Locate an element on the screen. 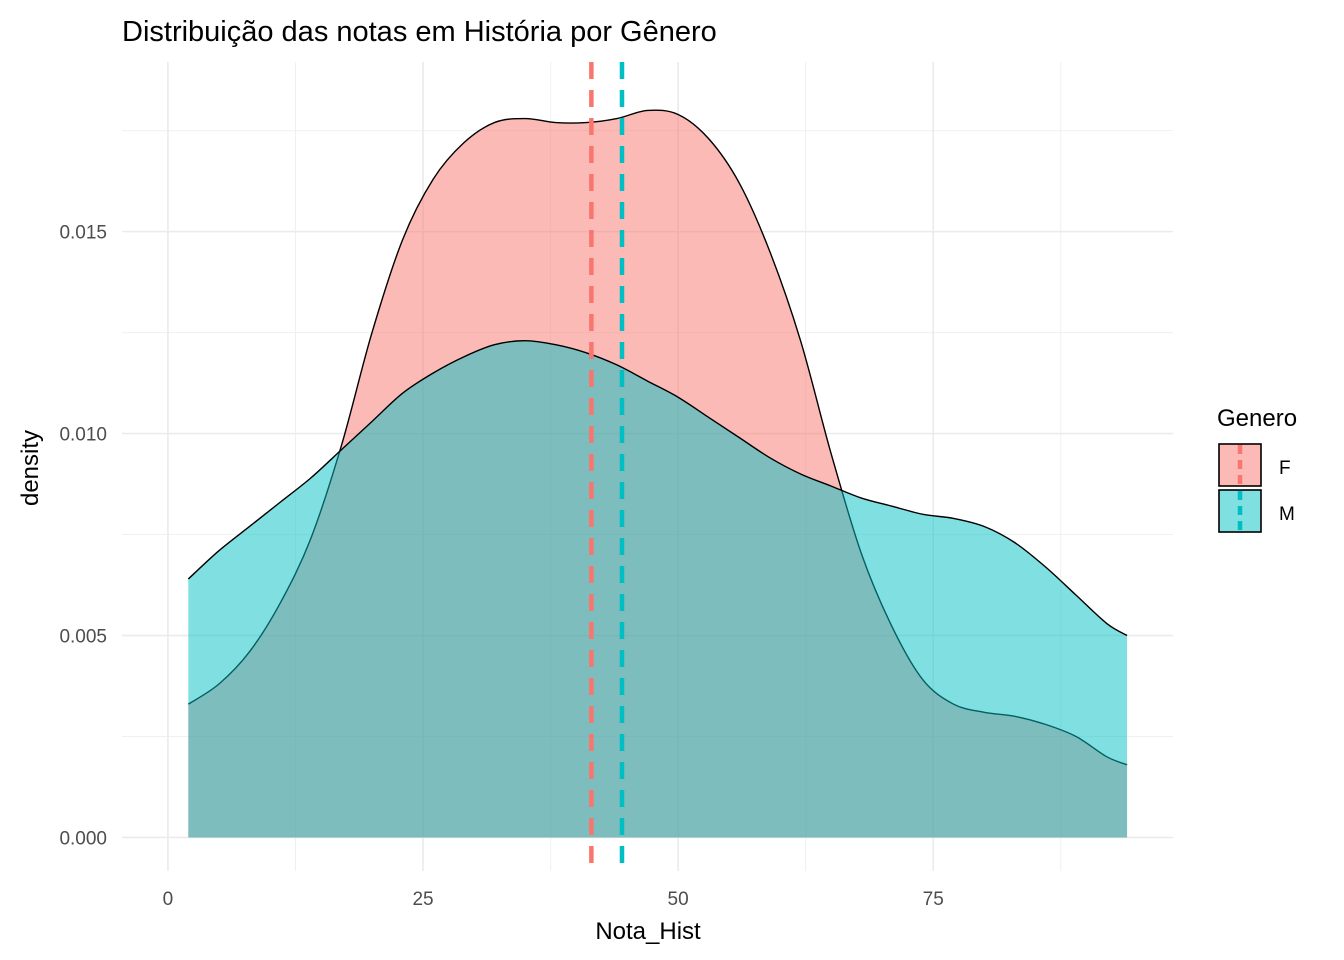 The image size is (1344, 960). legend-items: FM is located at coordinates (1256, 488).